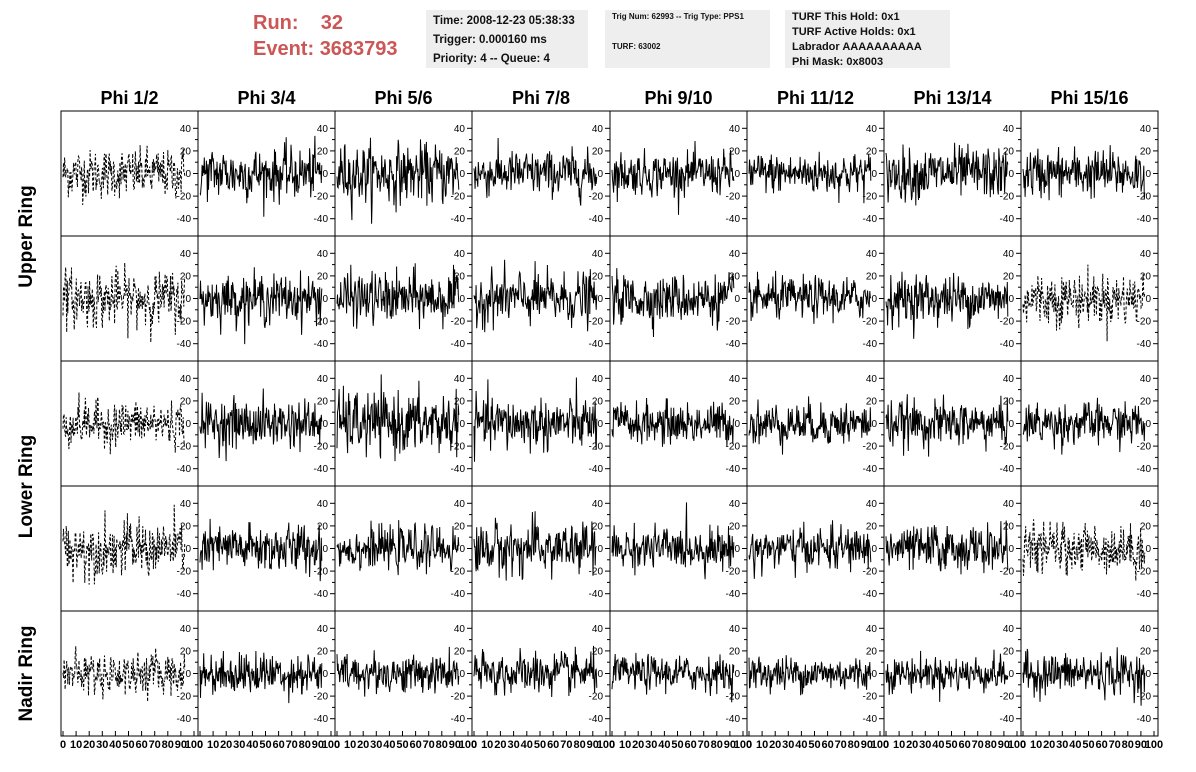 This screenshot has width=1196, height=772. Describe the element at coordinates (266, 98) in the screenshot. I see `column-title-2: Phi 3/4` at that location.